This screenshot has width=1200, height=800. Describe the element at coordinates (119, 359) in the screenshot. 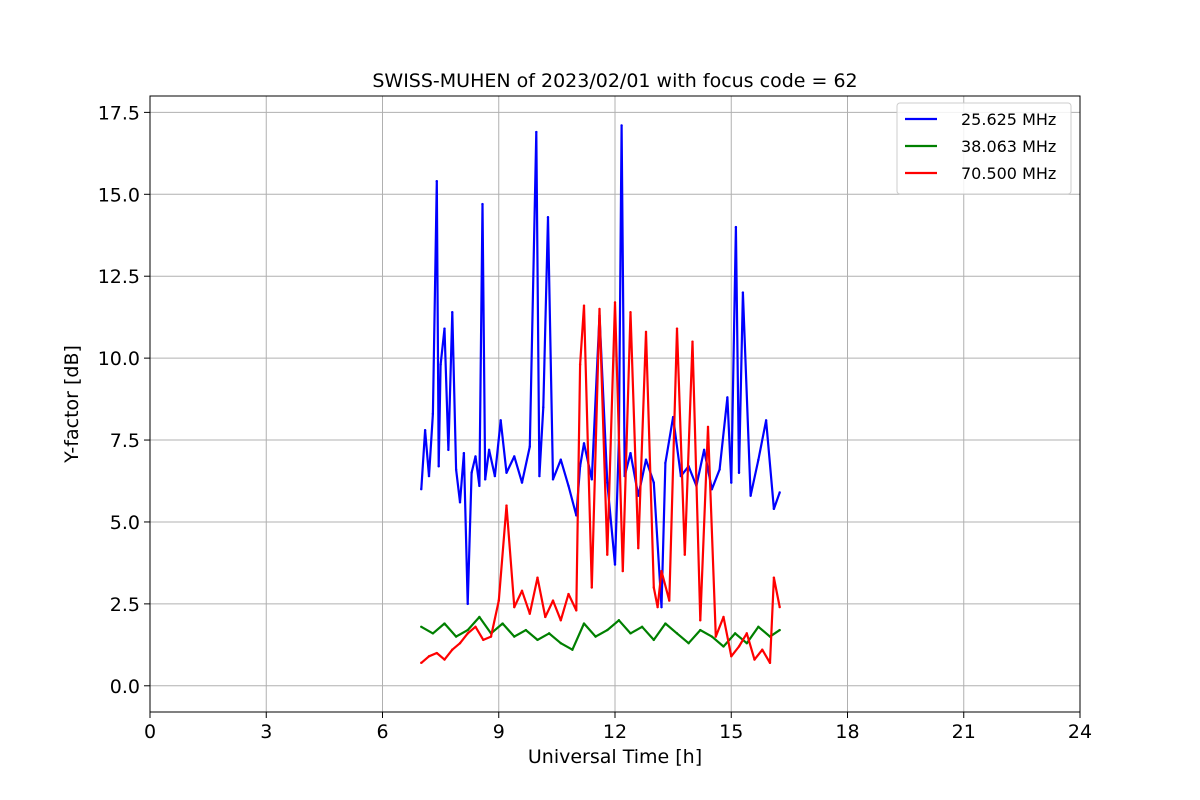

I see `y-tick-label: 10.0` at that location.